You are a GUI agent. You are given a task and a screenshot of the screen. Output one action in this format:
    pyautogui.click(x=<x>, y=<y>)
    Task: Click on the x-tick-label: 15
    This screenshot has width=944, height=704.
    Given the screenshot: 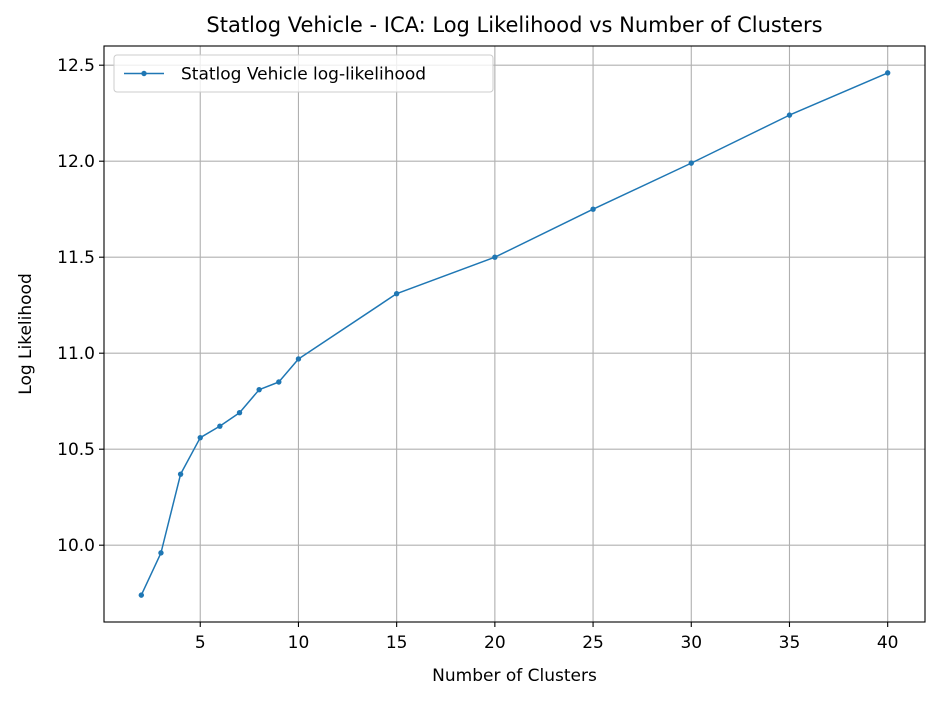 What is the action you would take?
    pyautogui.click(x=397, y=643)
    